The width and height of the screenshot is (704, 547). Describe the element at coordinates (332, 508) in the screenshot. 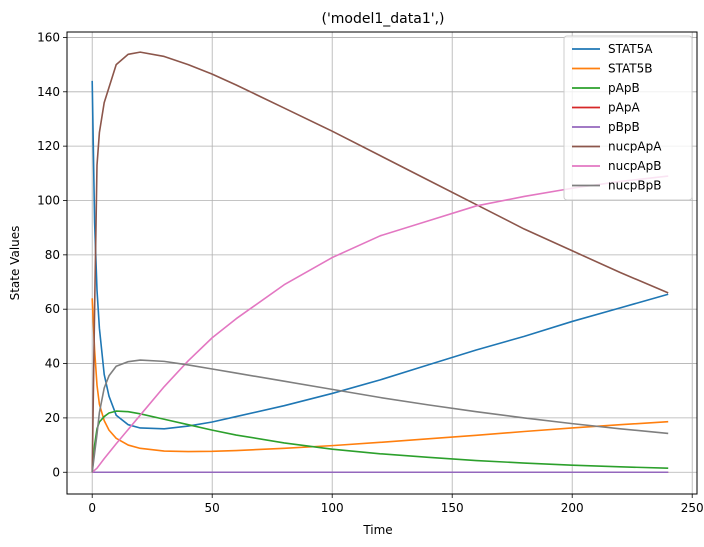

I see `x-tick-label: 100` at that location.